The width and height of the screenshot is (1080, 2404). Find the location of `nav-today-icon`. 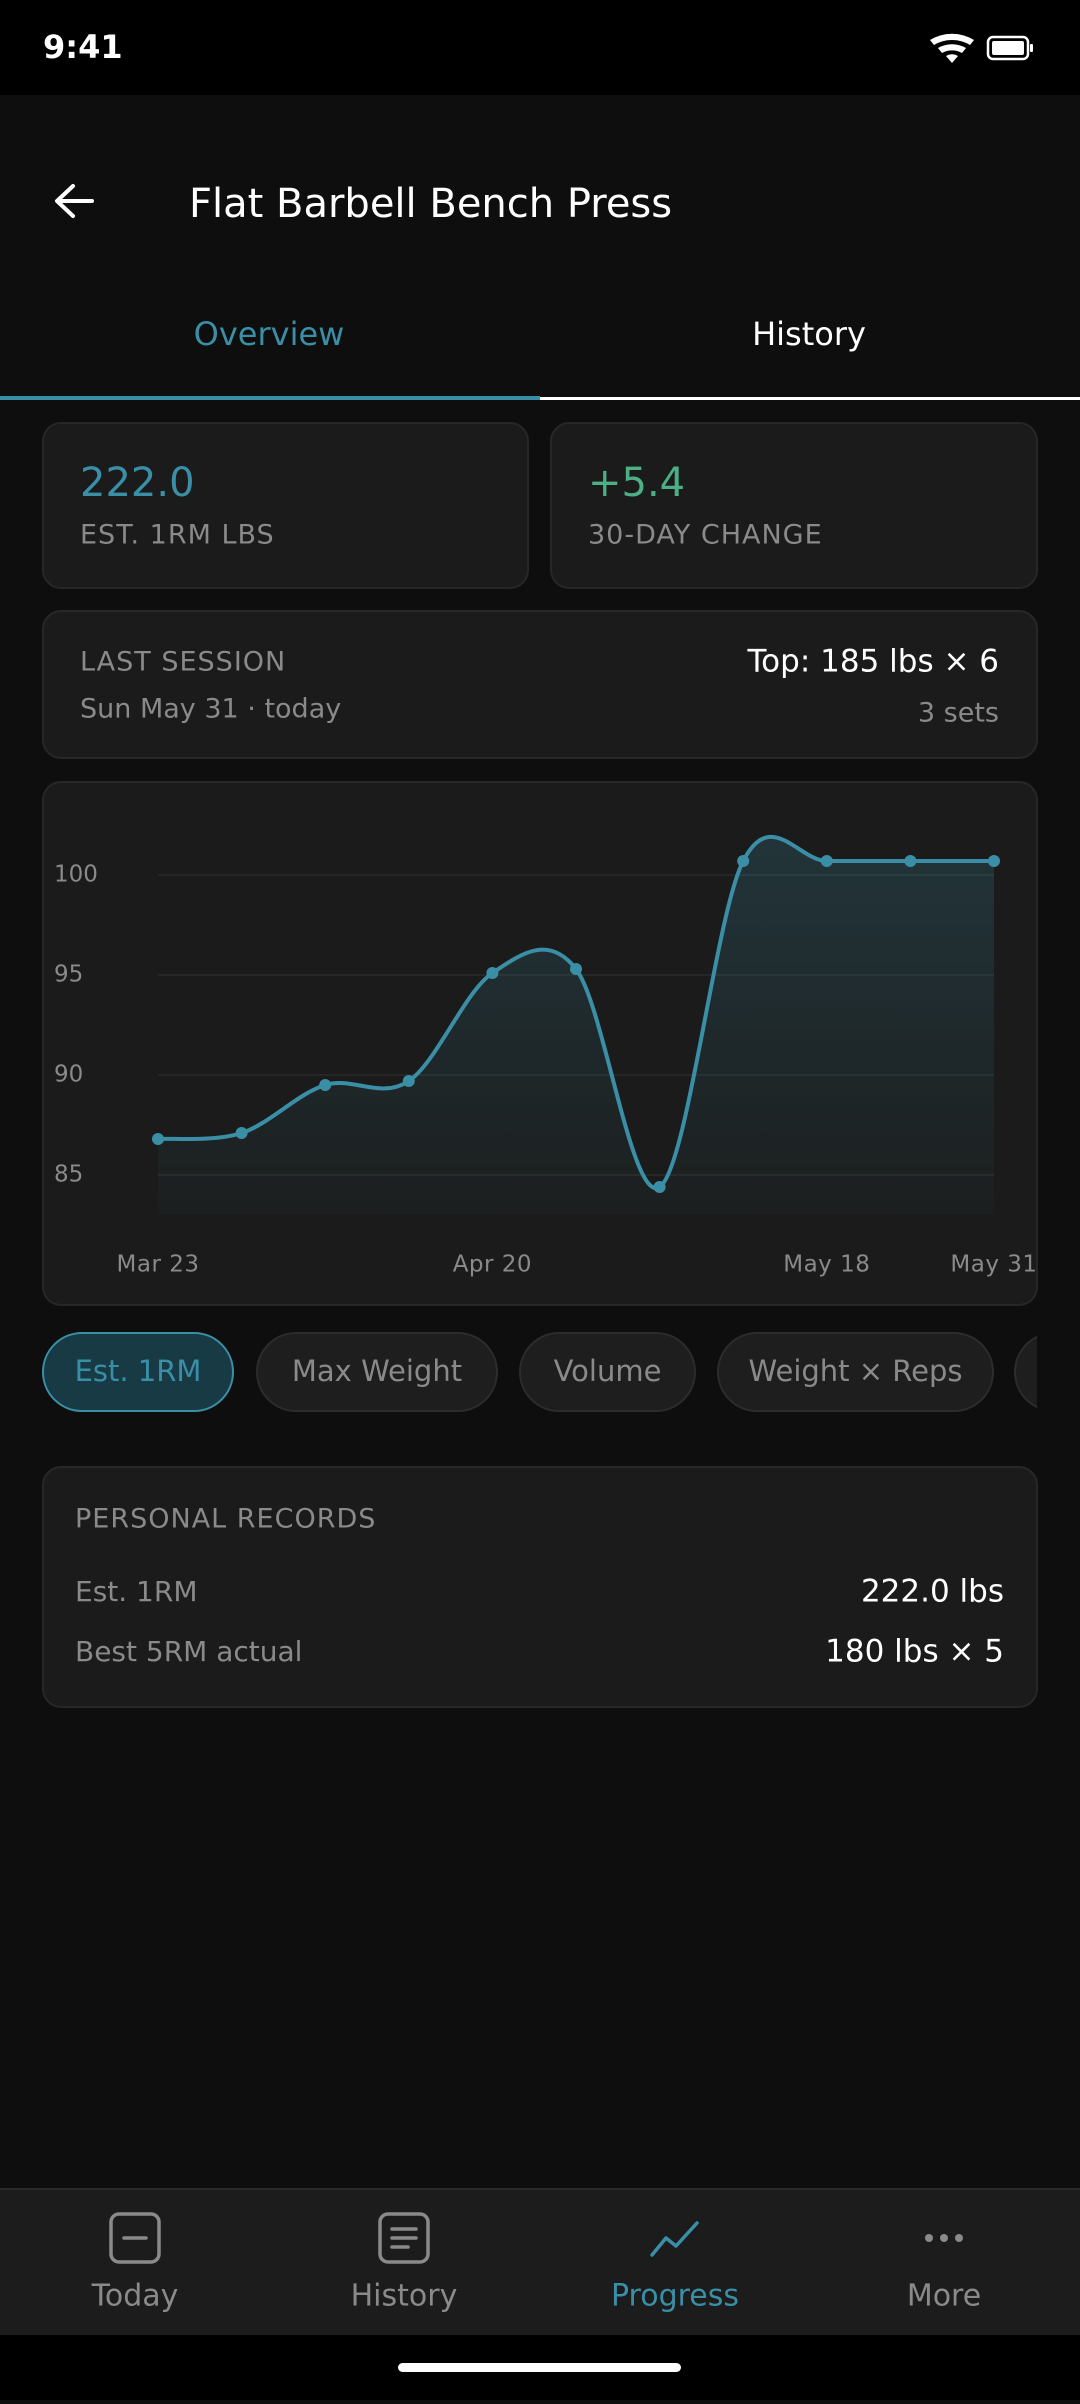

nav-today-icon is located at coordinates (135, 2238).